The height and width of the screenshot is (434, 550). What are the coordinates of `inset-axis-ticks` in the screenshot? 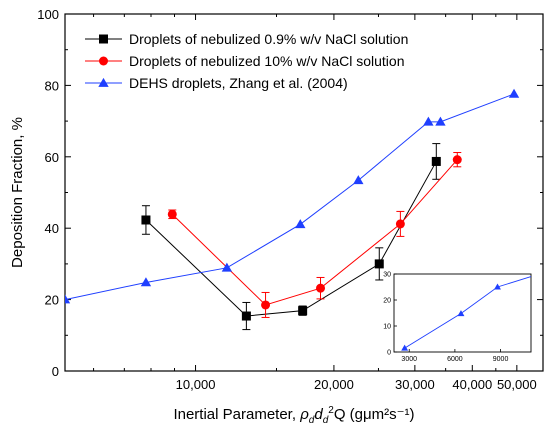 It's located at (447, 313).